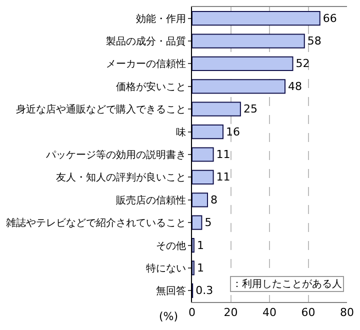 The height and width of the screenshot is (330, 360). What do you see at coordinates (231, 313) in the screenshot?
I see `x-tick-label: 20` at bounding box center [231, 313].